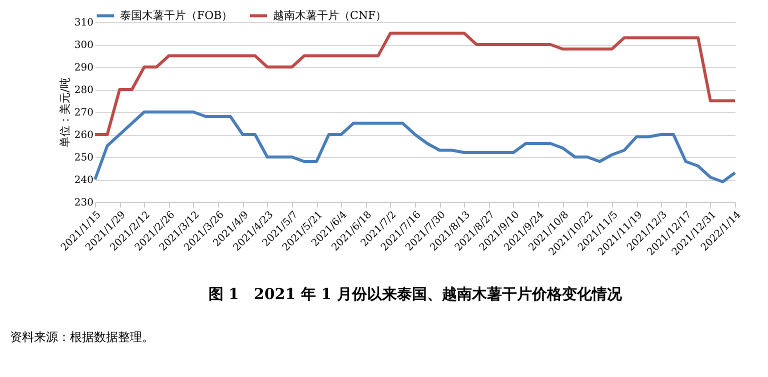 This screenshot has height=377, width=768. Describe the element at coordinates (84, 180) in the screenshot. I see `y-tick-label: 240` at that location.